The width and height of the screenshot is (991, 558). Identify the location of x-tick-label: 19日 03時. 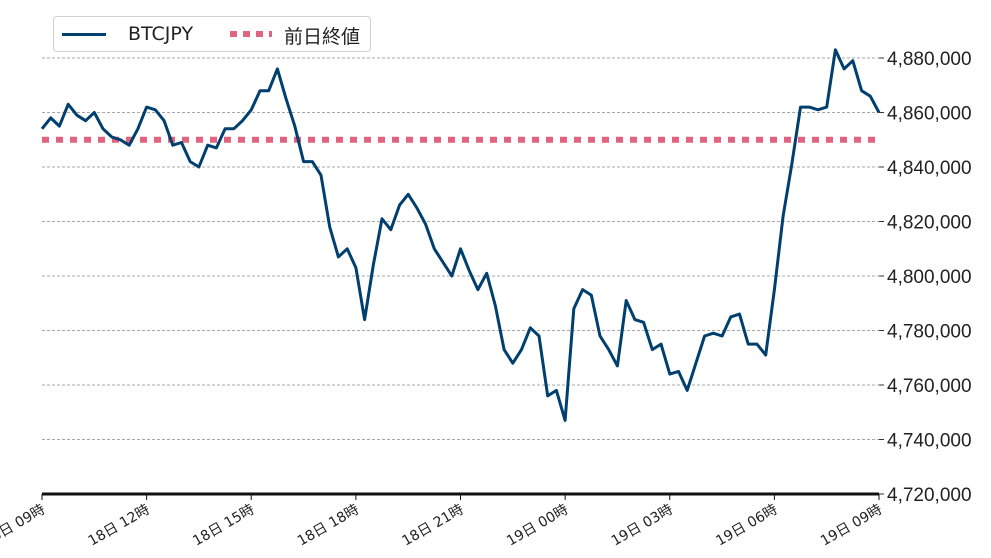
(642, 526).